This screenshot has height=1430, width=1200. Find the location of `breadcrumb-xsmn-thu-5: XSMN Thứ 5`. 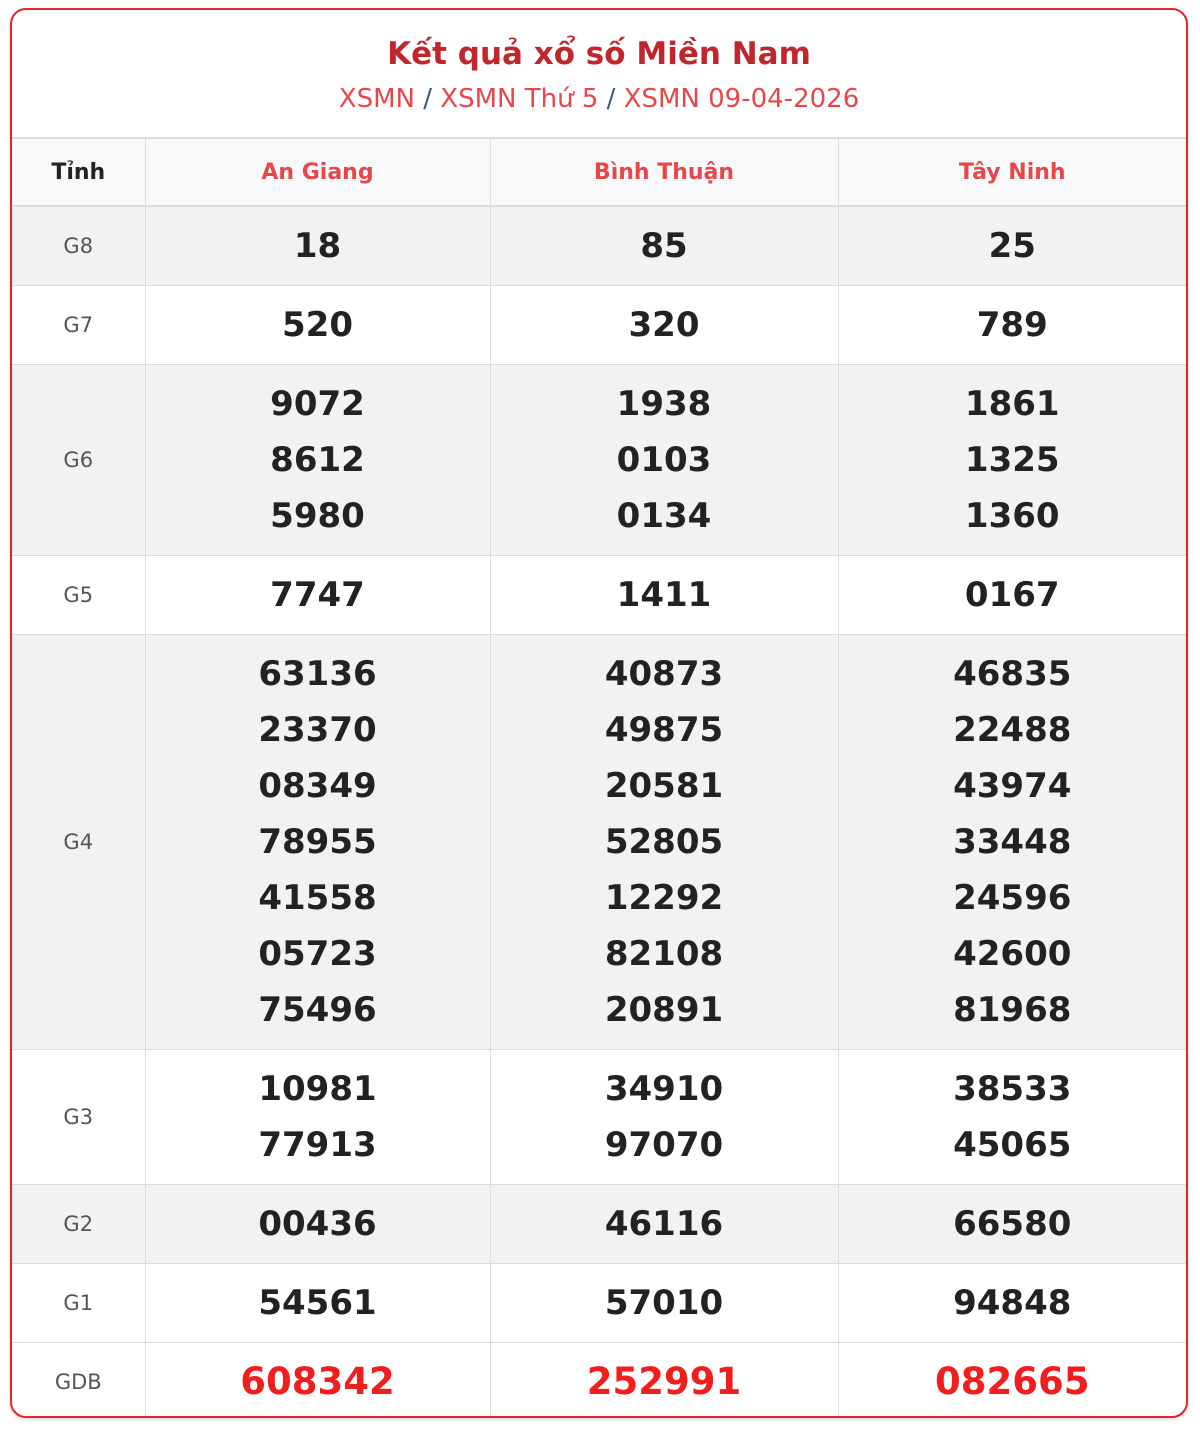

breadcrumb-xsmn-thu-5: XSMN Thứ 5 is located at coordinates (519, 99).